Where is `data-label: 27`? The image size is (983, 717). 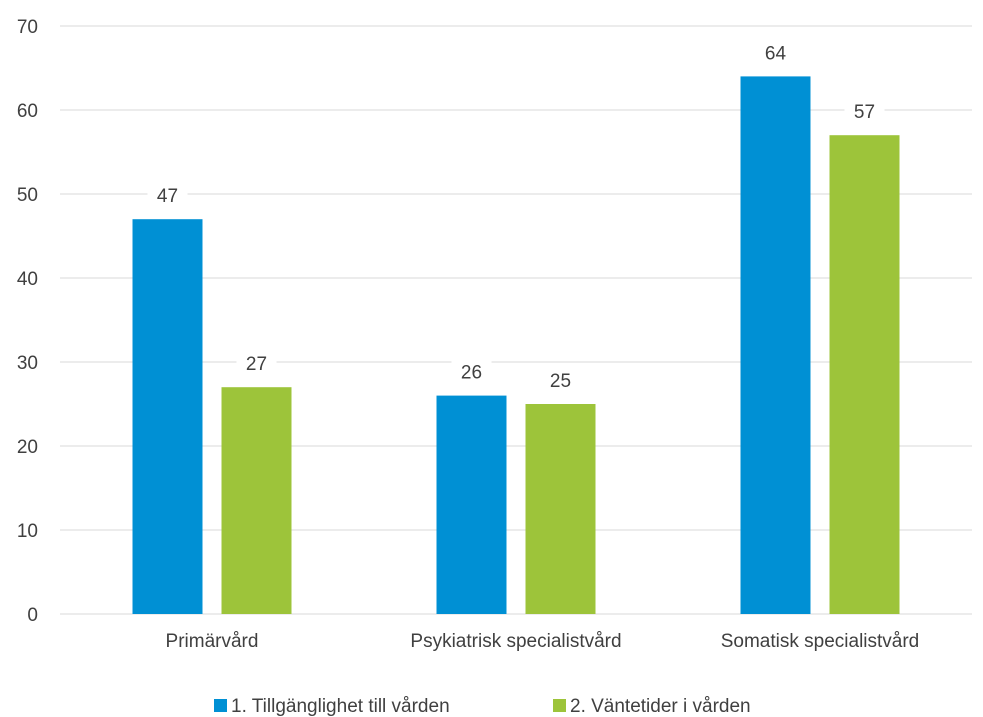 data-label: 27 is located at coordinates (256, 364).